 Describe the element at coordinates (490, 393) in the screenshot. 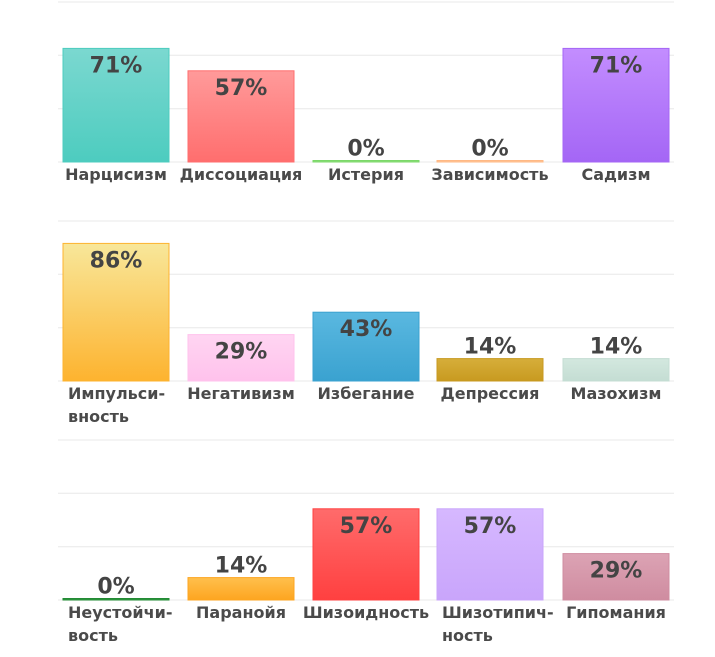

I see `category-label: Депрессия` at that location.